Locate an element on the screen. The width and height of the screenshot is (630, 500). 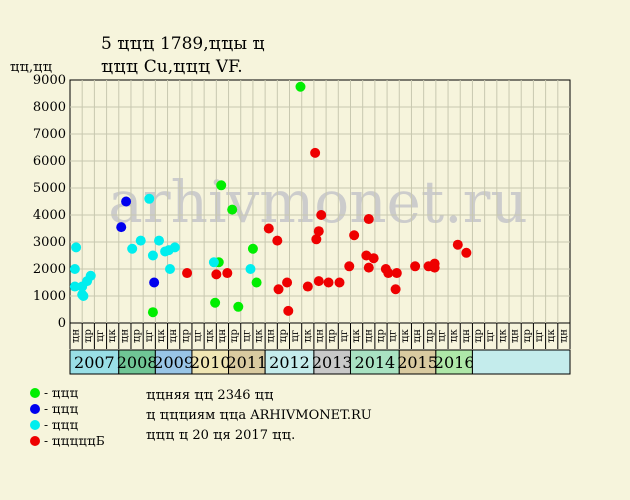
y-axis-ticks: 0 1000 2000 3000 4000 5000 6000 7000 8000 9000 is located at coordinates (49, 202).